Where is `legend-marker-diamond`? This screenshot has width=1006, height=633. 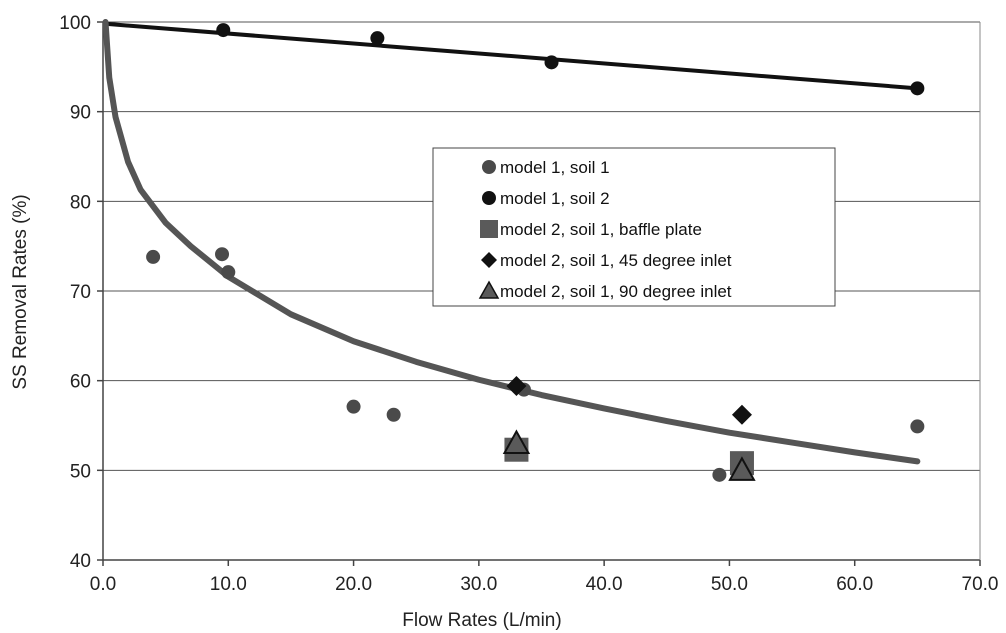 legend-marker-diamond is located at coordinates (489, 260).